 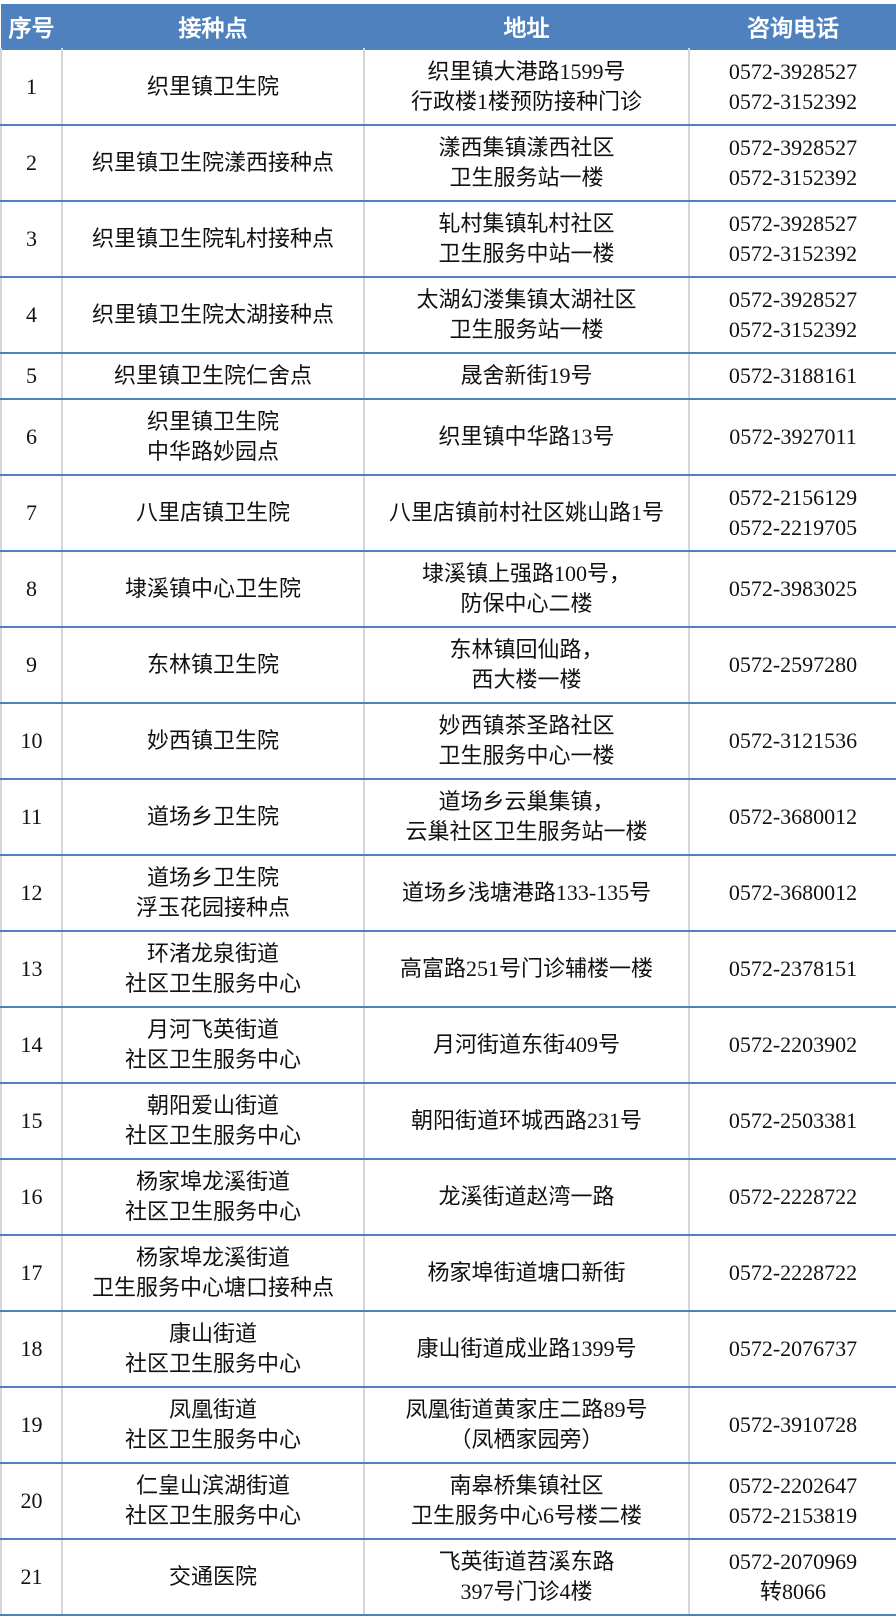 What do you see at coordinates (31, 315) in the screenshot?
I see `row-number-cell: 4` at bounding box center [31, 315].